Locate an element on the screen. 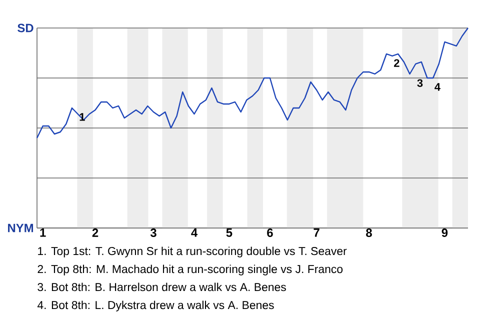 Image resolution: width=480 pixels, height=320 pixels. x-tick-label: 5 is located at coordinates (229, 232).